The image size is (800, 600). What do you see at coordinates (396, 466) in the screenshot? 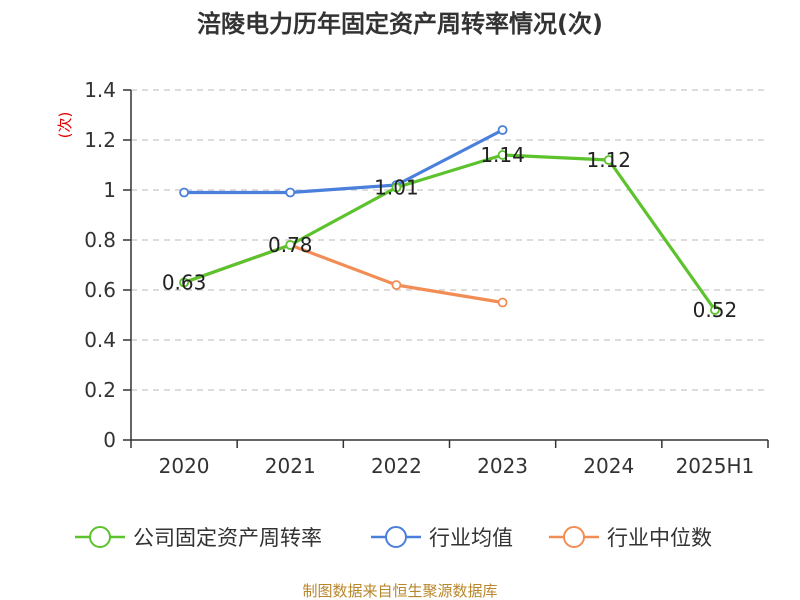
I see `x-tick-label: 2022` at bounding box center [396, 466].